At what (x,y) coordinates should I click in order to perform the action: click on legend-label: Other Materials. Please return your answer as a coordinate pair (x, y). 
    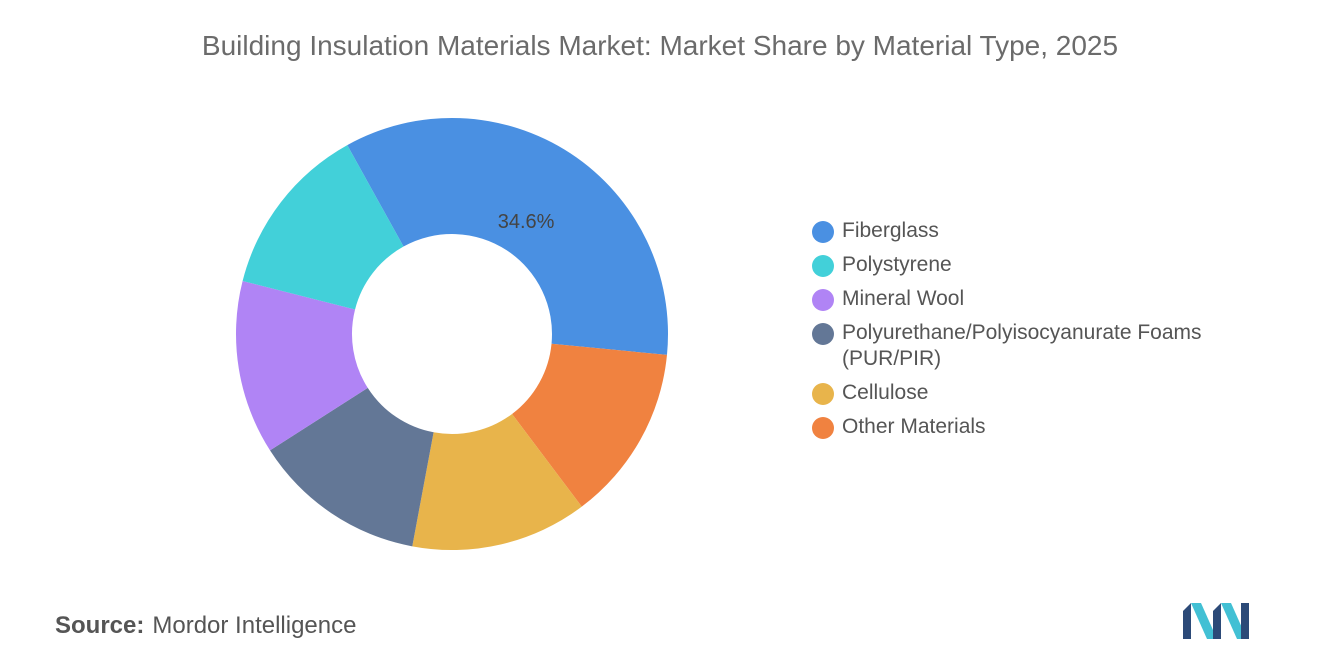
    Looking at the image, I should click on (914, 426).